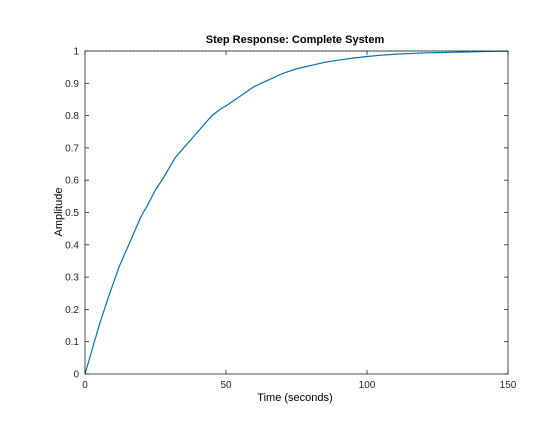  I want to click on y-tick-label-3: 0.3, so click(72, 278).